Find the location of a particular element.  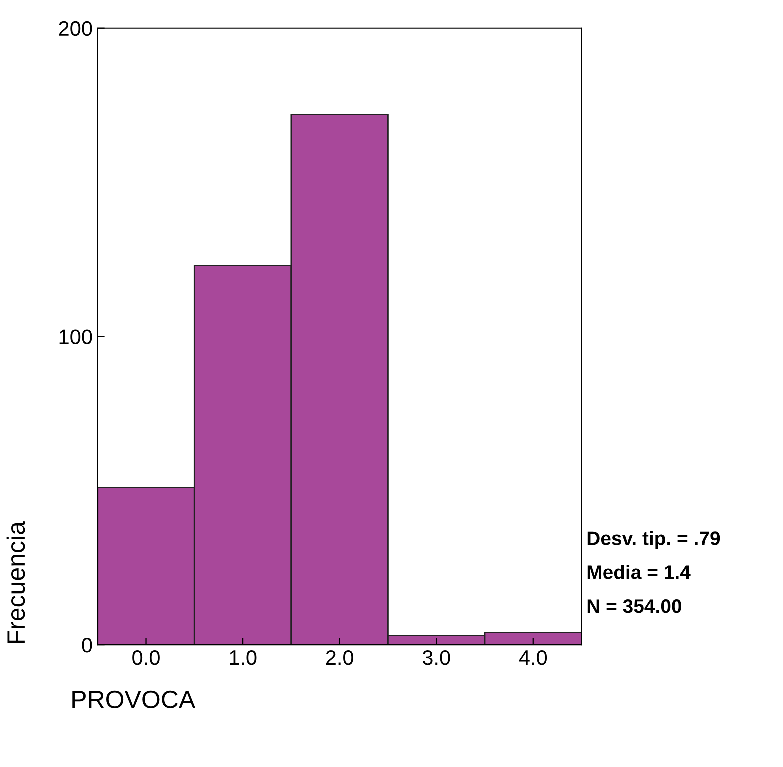

y-axis-title: Frecuencia is located at coordinates (16, 583).